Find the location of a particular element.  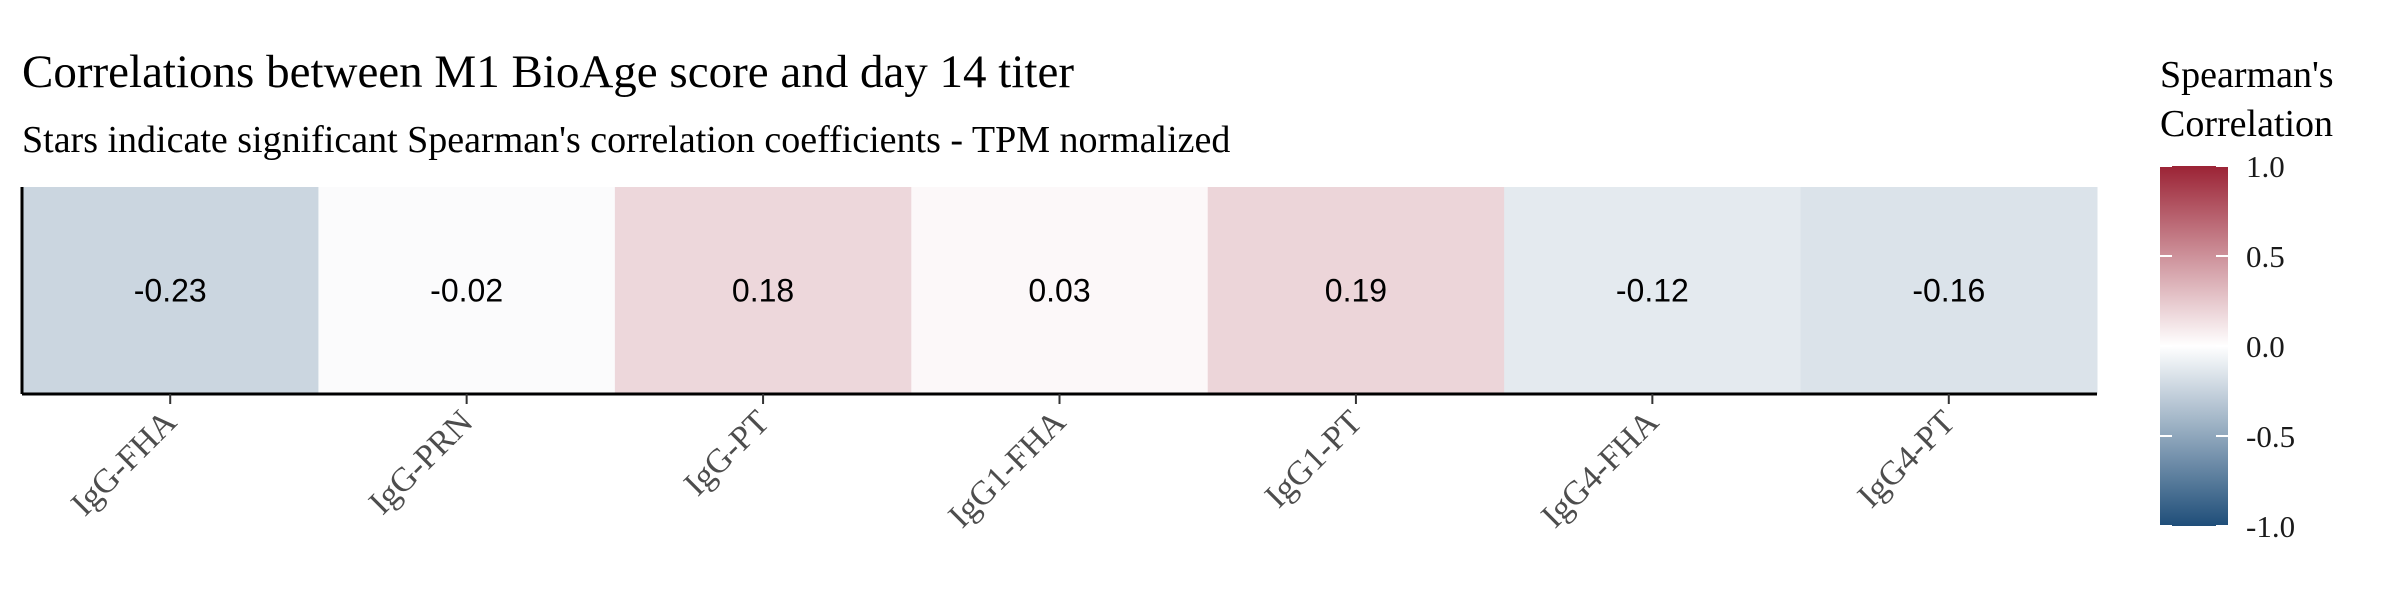

heatmap-cell-igg-pt is located at coordinates (763, 290).